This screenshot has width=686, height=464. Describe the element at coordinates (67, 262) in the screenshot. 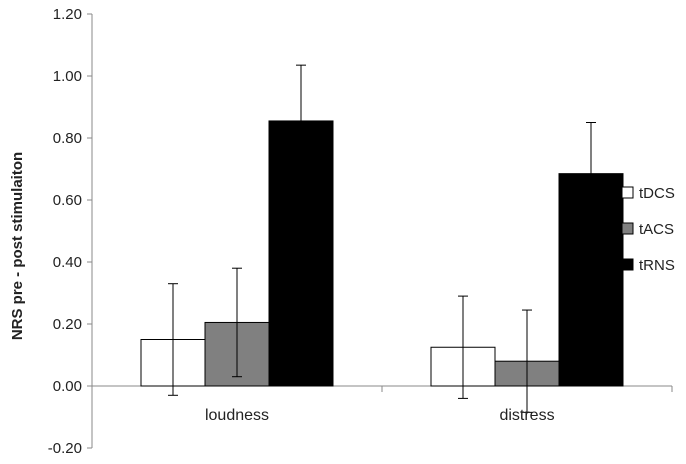

I see `y-tick-label: 0.40` at that location.